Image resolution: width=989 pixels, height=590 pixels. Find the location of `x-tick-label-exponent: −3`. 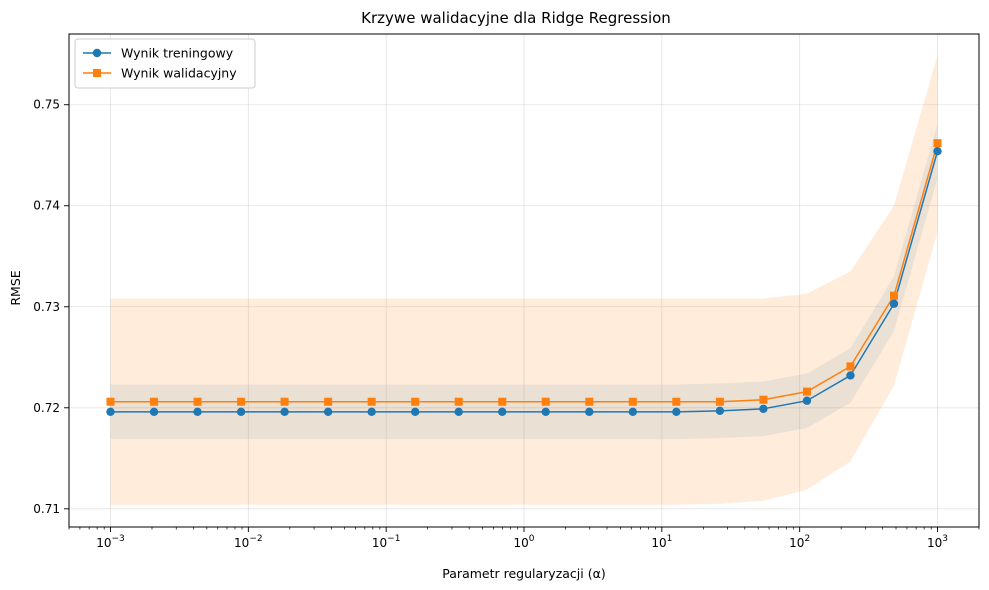

x-tick-label-exponent: −3 is located at coordinates (117, 539).